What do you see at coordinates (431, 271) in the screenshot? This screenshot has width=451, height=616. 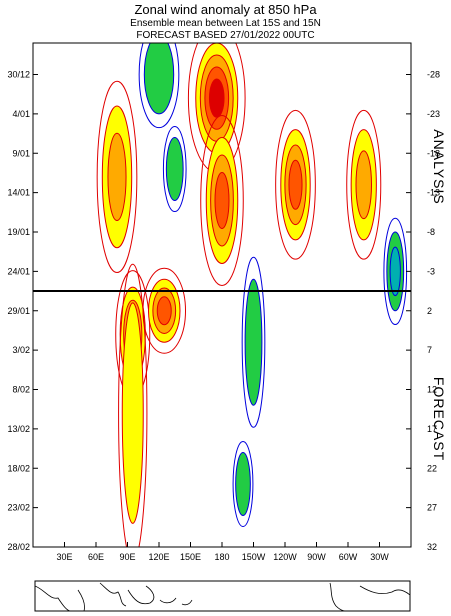 I see `y-tick-label-day: -3` at bounding box center [431, 271].